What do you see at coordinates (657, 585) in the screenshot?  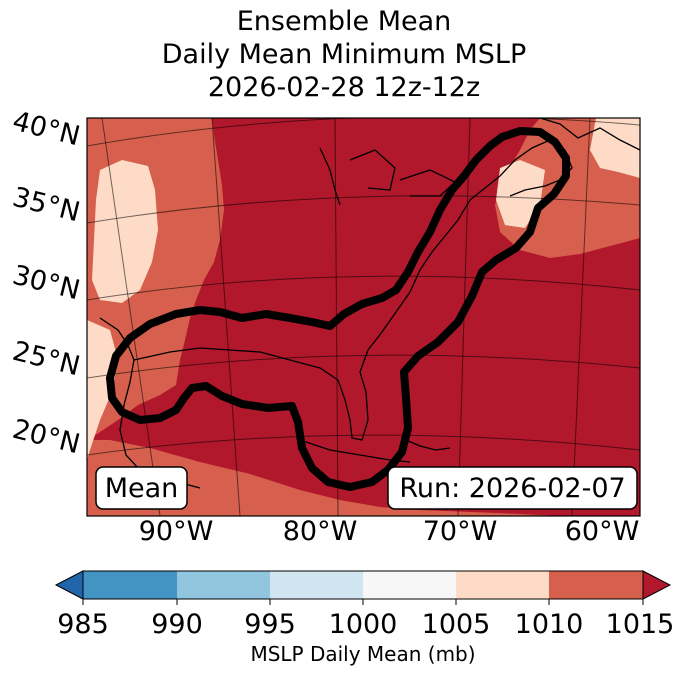 I see `colorbar-extend-high` at bounding box center [657, 585].